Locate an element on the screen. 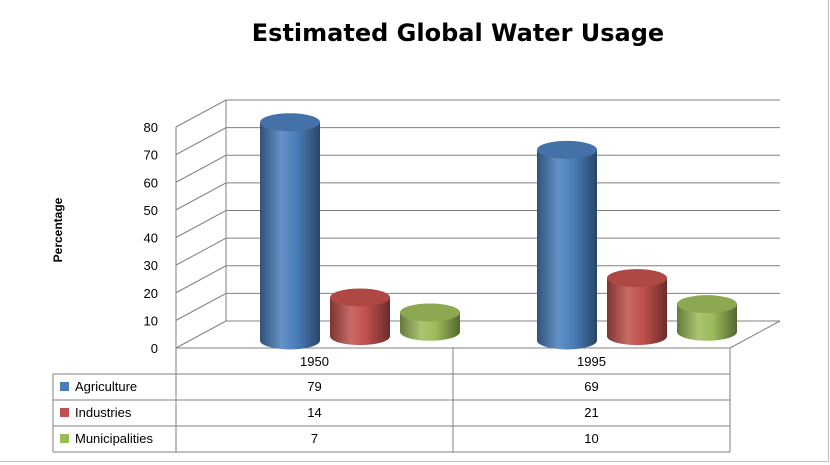 Image resolution: width=830 pixels, height=465 pixels. y-tick-label: 10 is located at coordinates (151, 320).